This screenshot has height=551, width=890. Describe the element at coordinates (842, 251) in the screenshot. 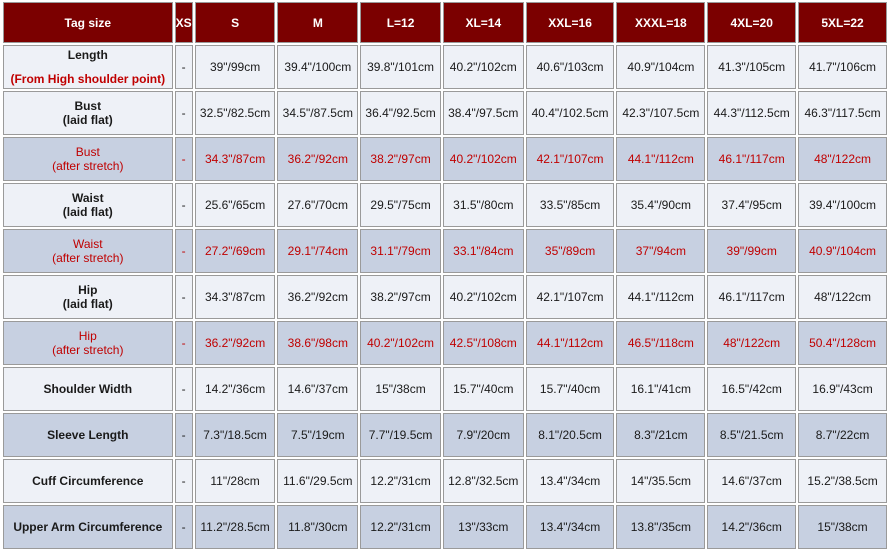

I see `table-cell: 40.9"/104cm` at that location.